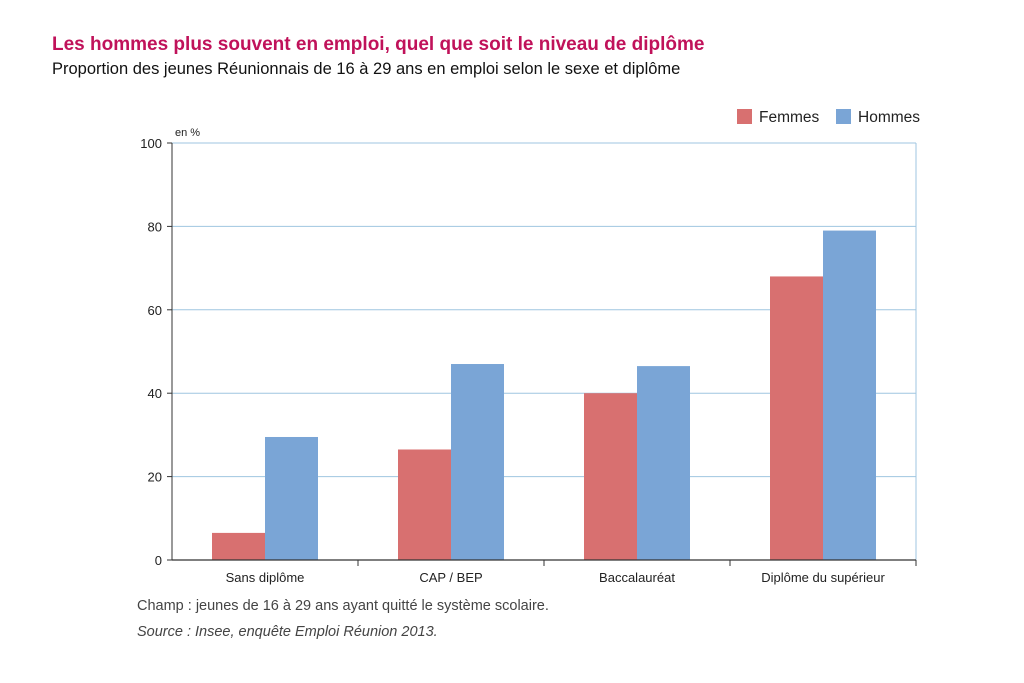 This screenshot has height=683, width=1024. I want to click on y-tick-label: 60, so click(155, 310).